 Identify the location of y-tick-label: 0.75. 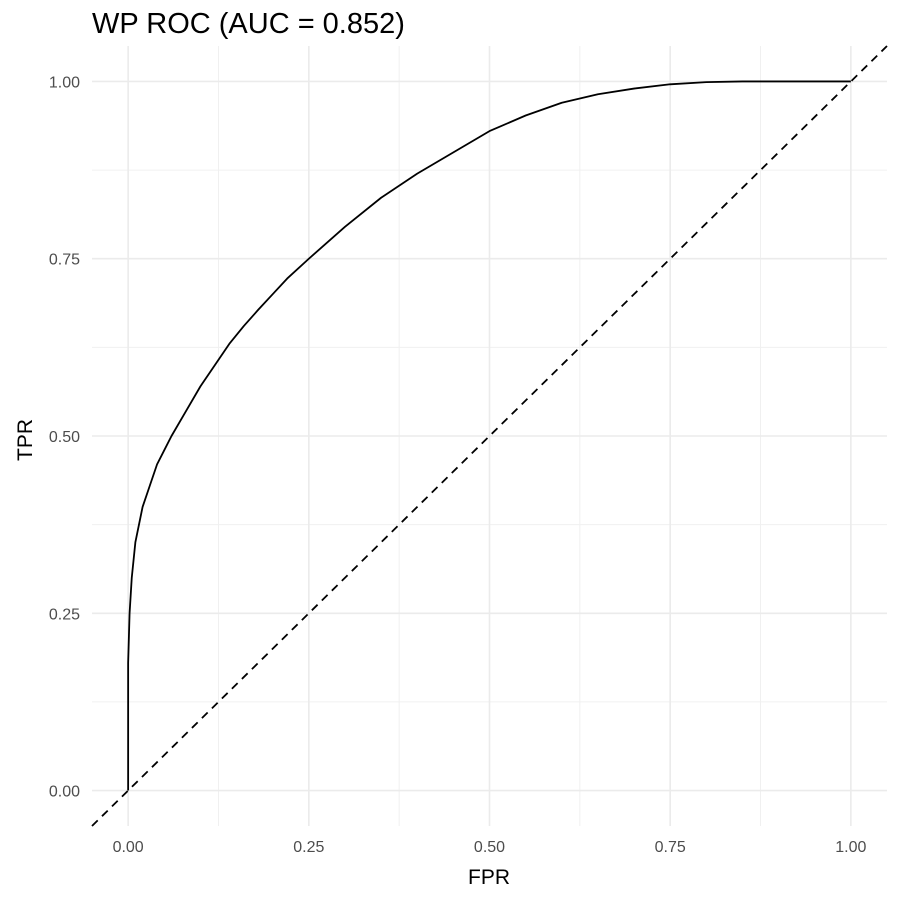
(64, 260).